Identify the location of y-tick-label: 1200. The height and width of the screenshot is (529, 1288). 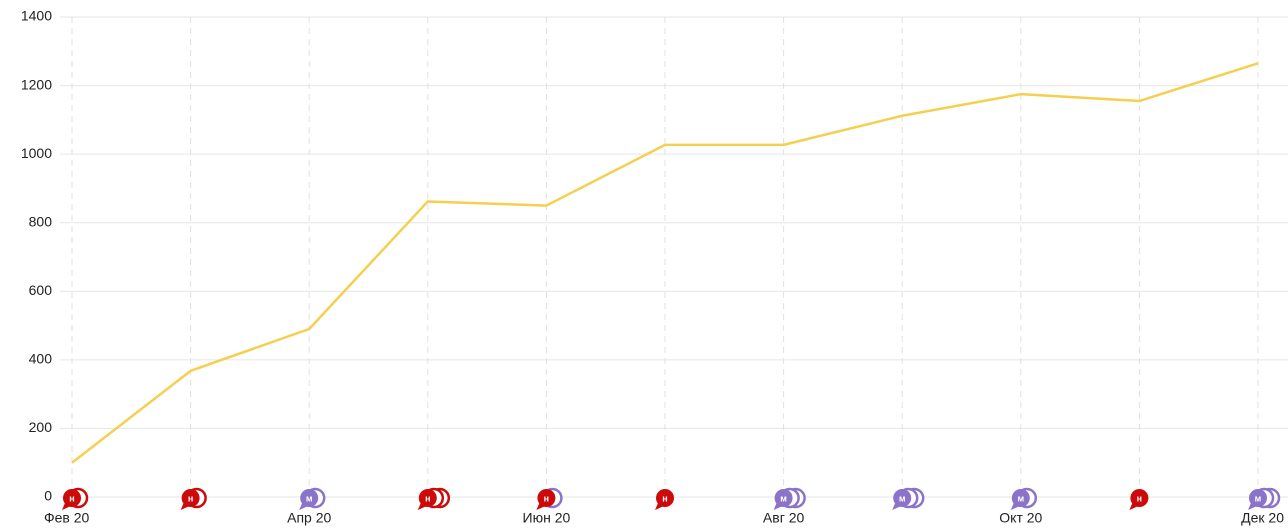
(36, 84).